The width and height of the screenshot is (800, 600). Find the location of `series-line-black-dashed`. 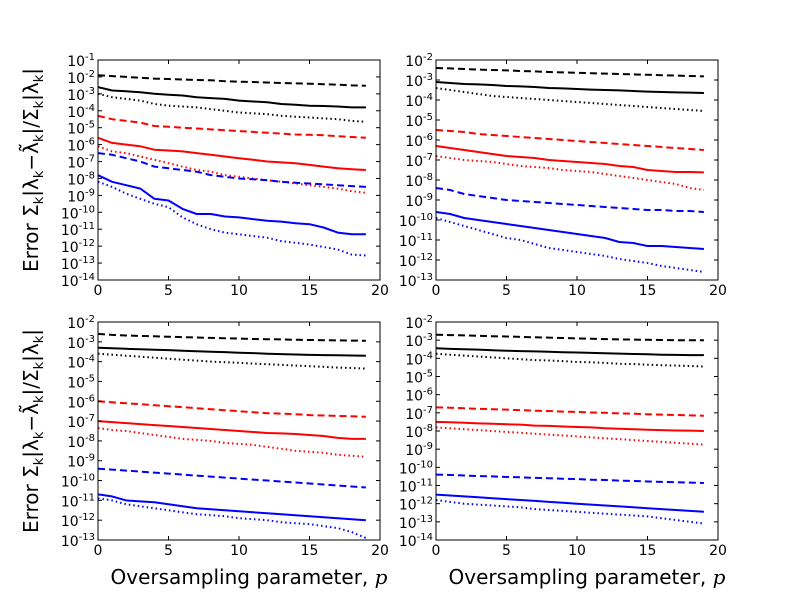

series-line-black-dashed is located at coordinates (570, 337).